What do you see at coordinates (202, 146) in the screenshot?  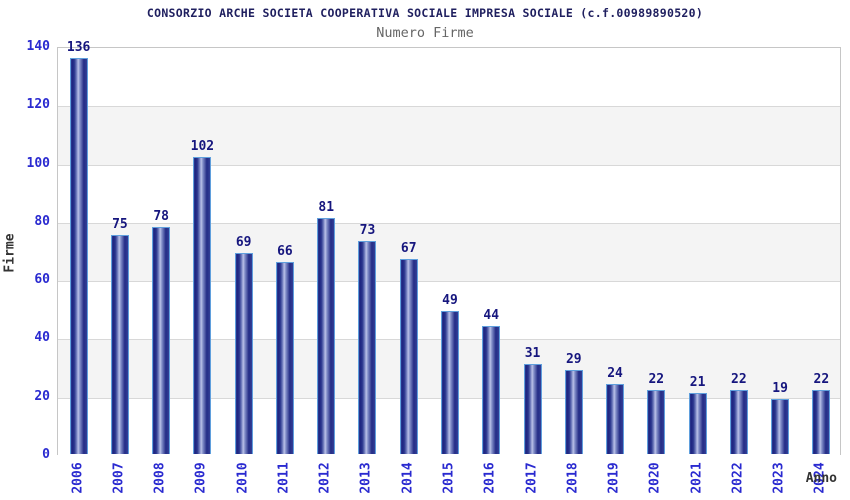 I see `bar-value-label: 102` at bounding box center [202, 146].